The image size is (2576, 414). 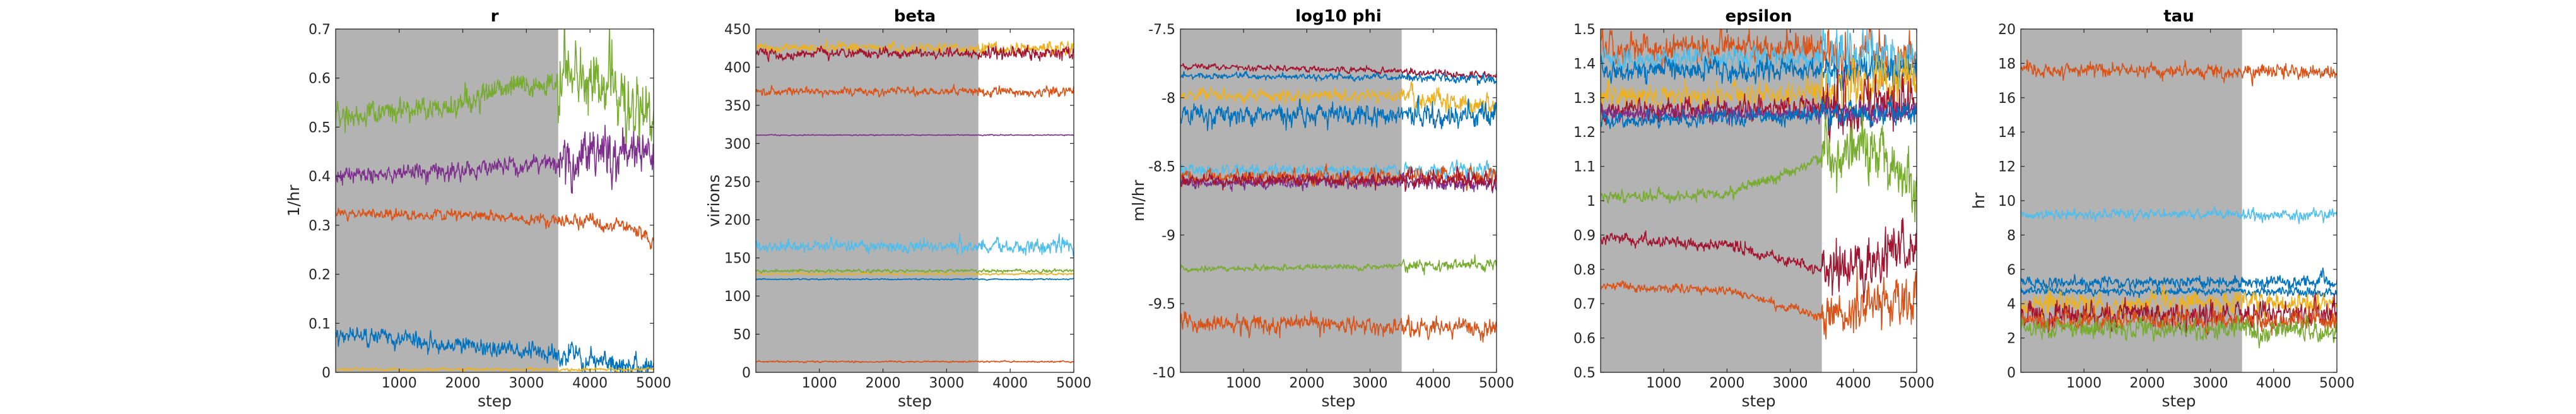 I want to click on y-tick-label: -9, so click(x=1168, y=236).